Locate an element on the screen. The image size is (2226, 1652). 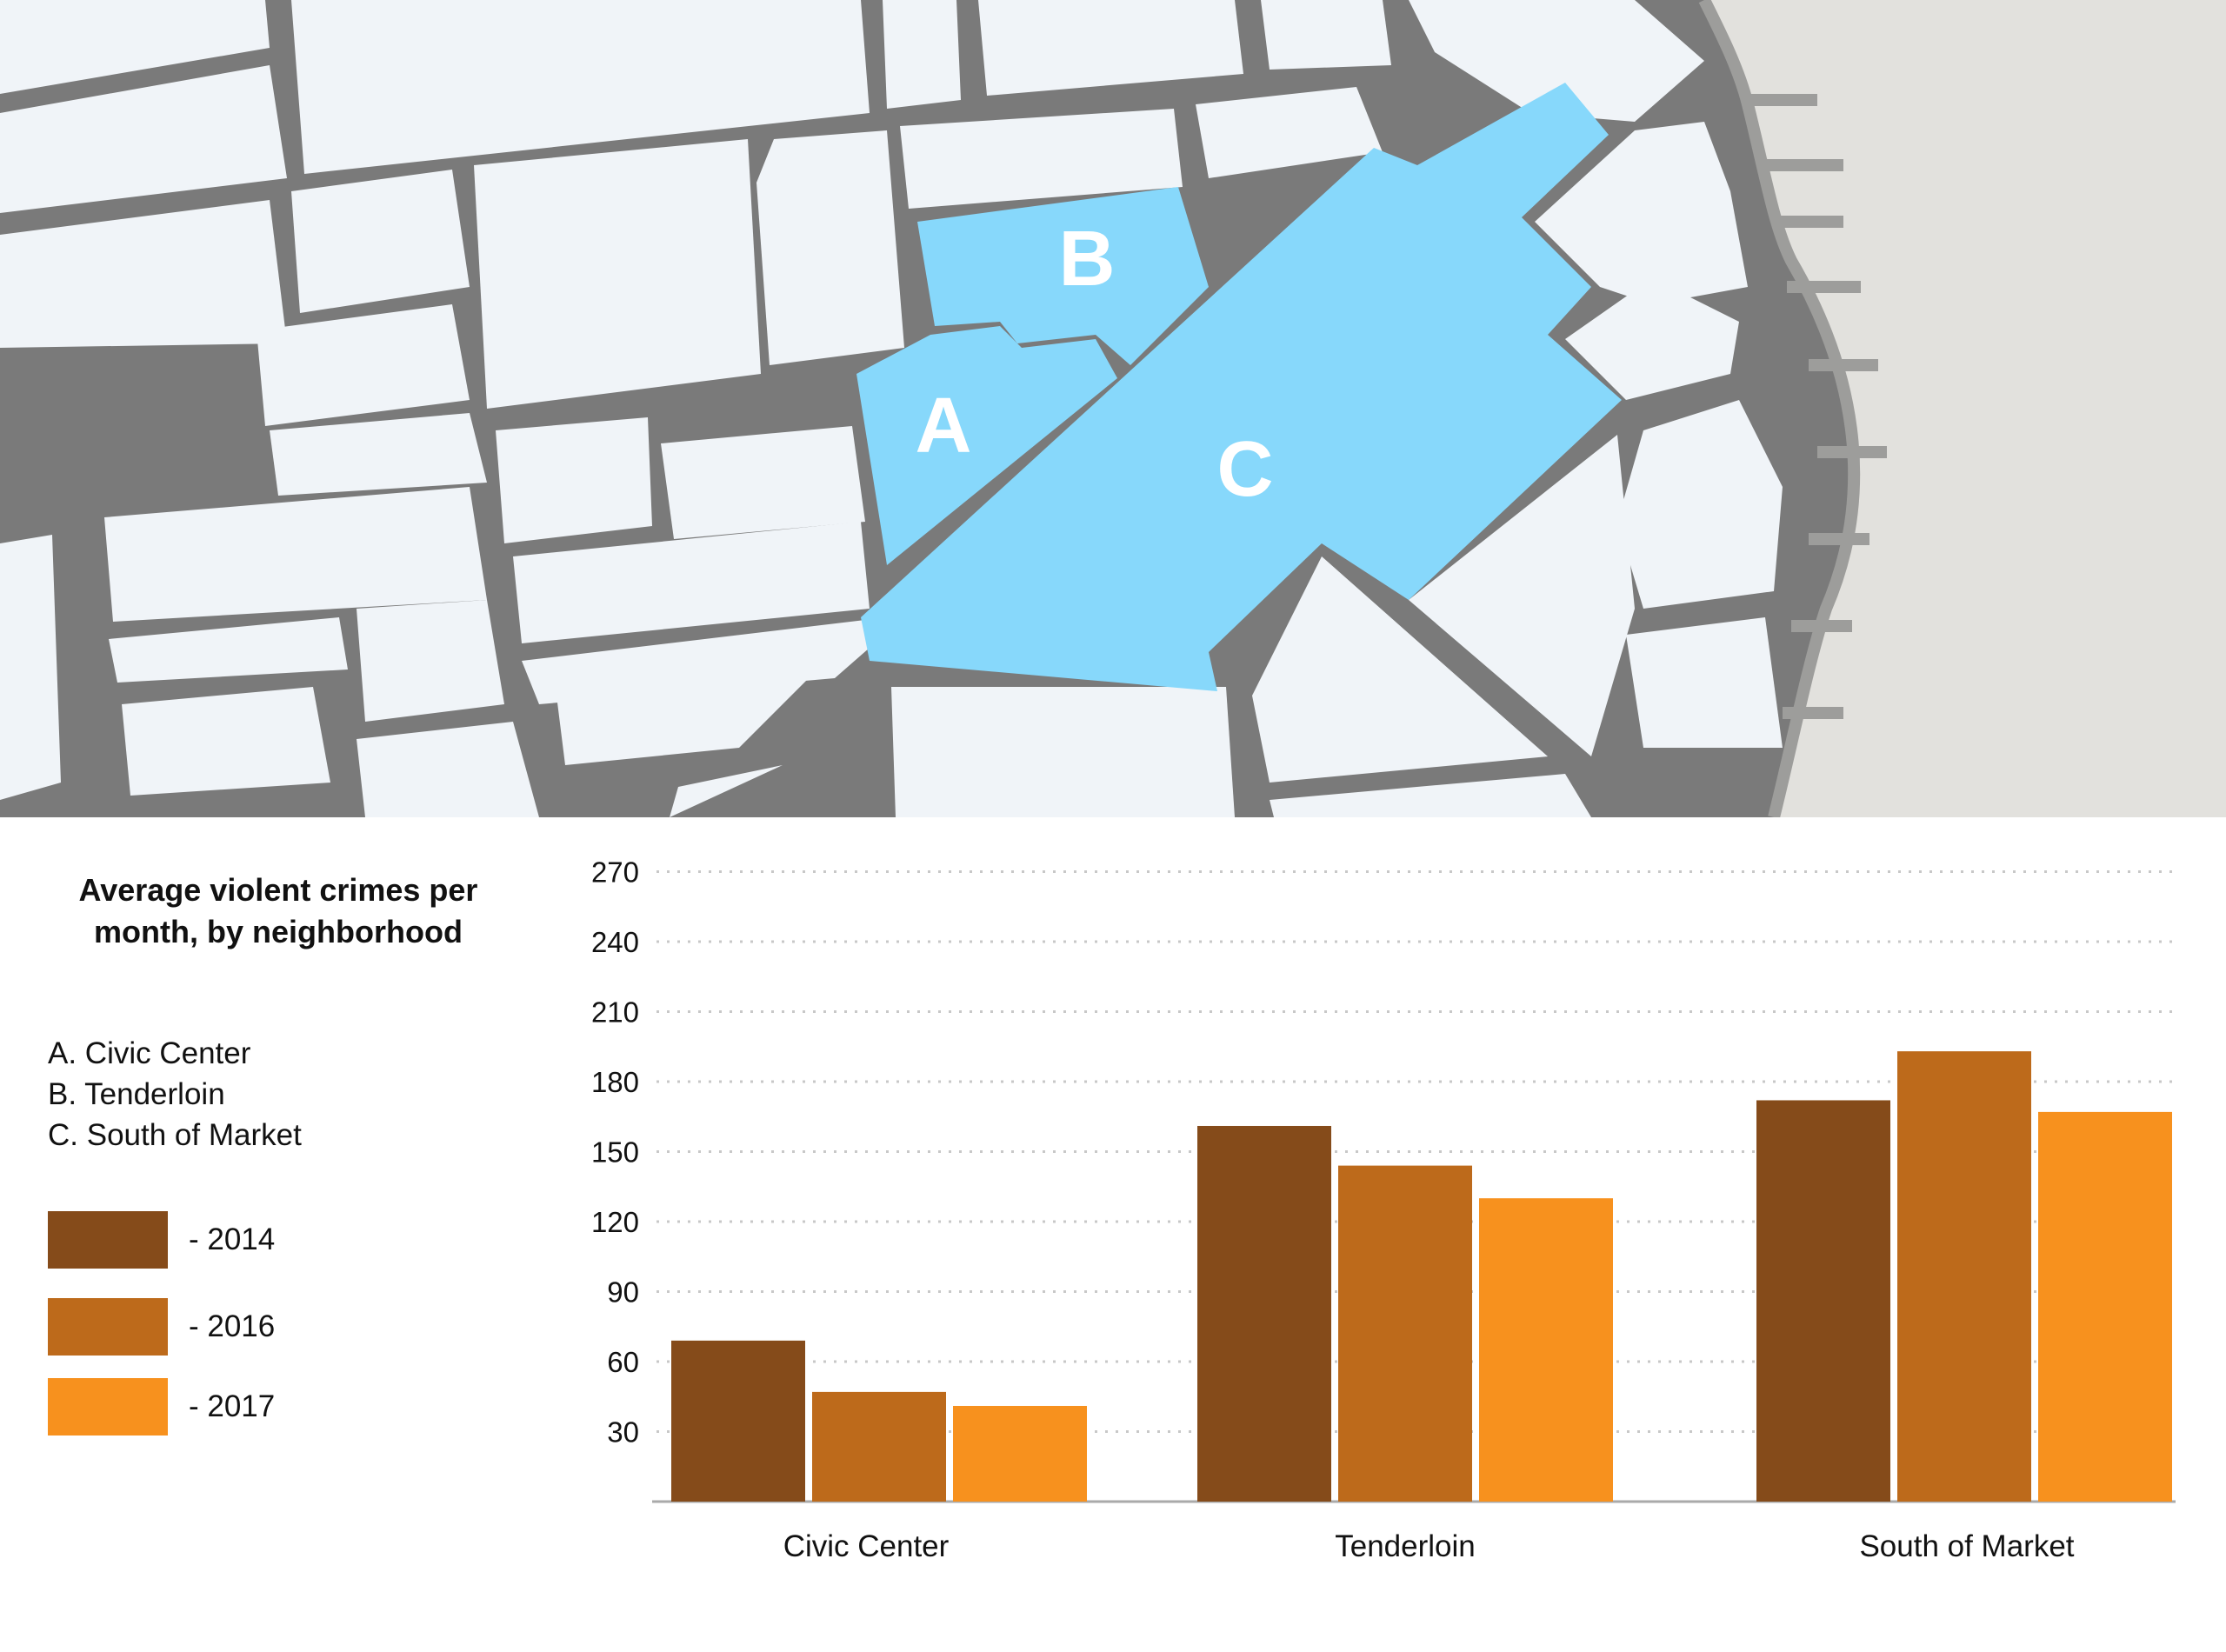
x-category-label: Civic Center is located at coordinates (866, 1546).